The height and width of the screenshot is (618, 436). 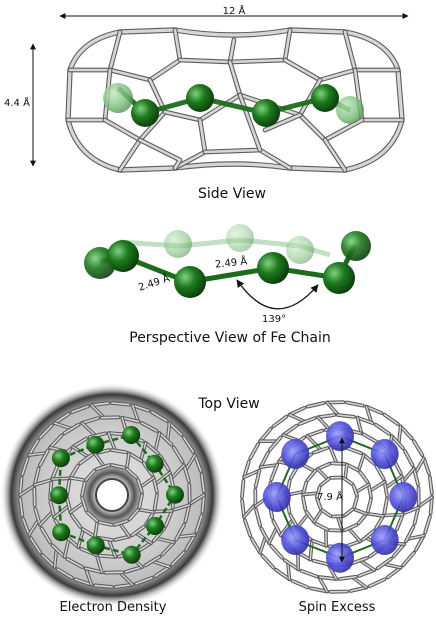 I want to click on length-label: 12 Å, so click(x=234, y=11).